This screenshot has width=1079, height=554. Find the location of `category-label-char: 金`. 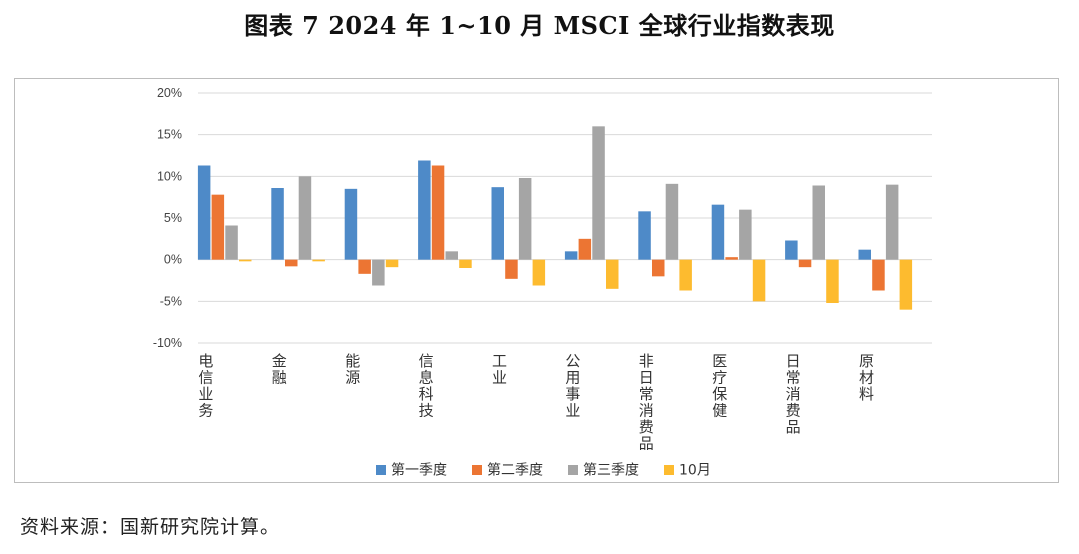

category-label-char: 金 is located at coordinates (279, 361).